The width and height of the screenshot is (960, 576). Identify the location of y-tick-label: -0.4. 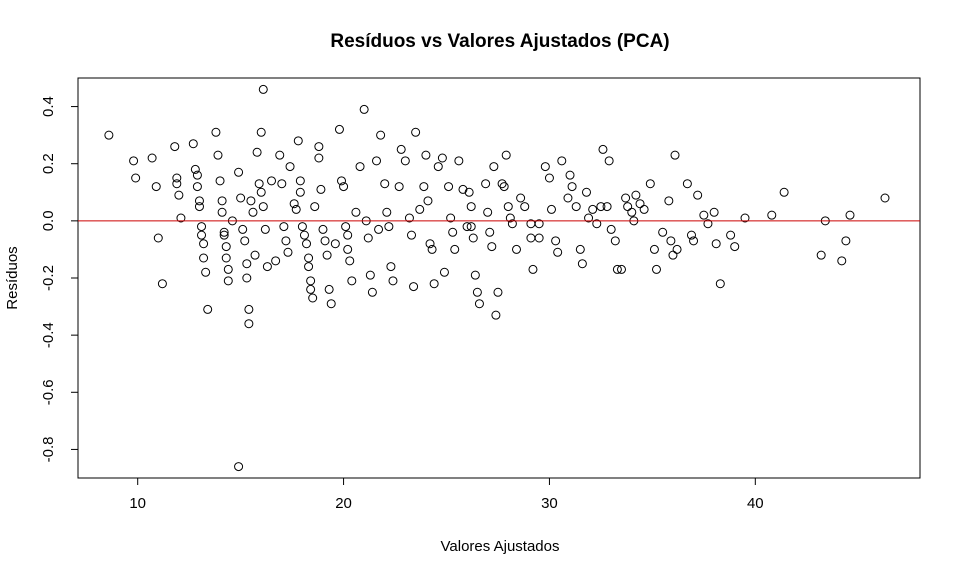
(48, 335).